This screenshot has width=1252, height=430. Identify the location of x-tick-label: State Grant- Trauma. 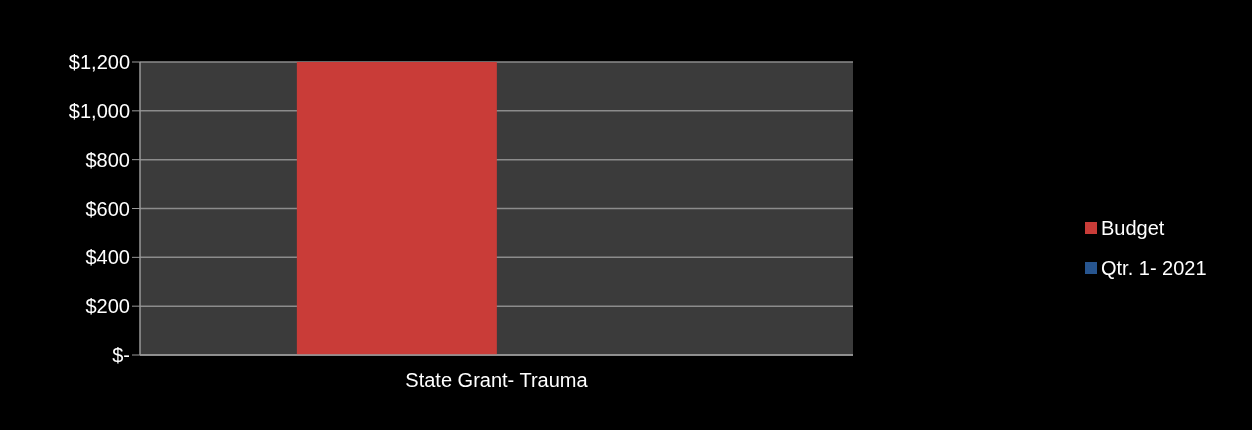
(497, 380).